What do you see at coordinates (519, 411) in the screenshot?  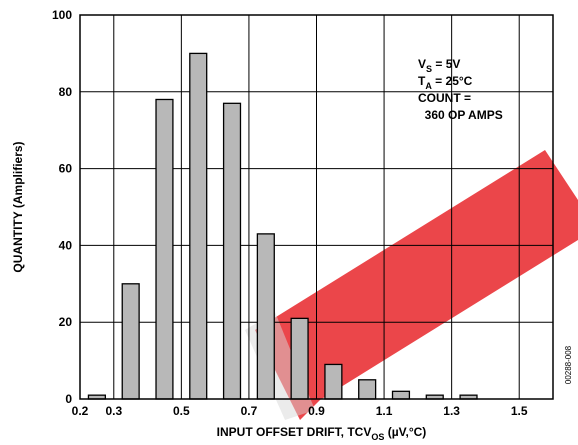 I see `x-tick-label: 1.5` at bounding box center [519, 411].